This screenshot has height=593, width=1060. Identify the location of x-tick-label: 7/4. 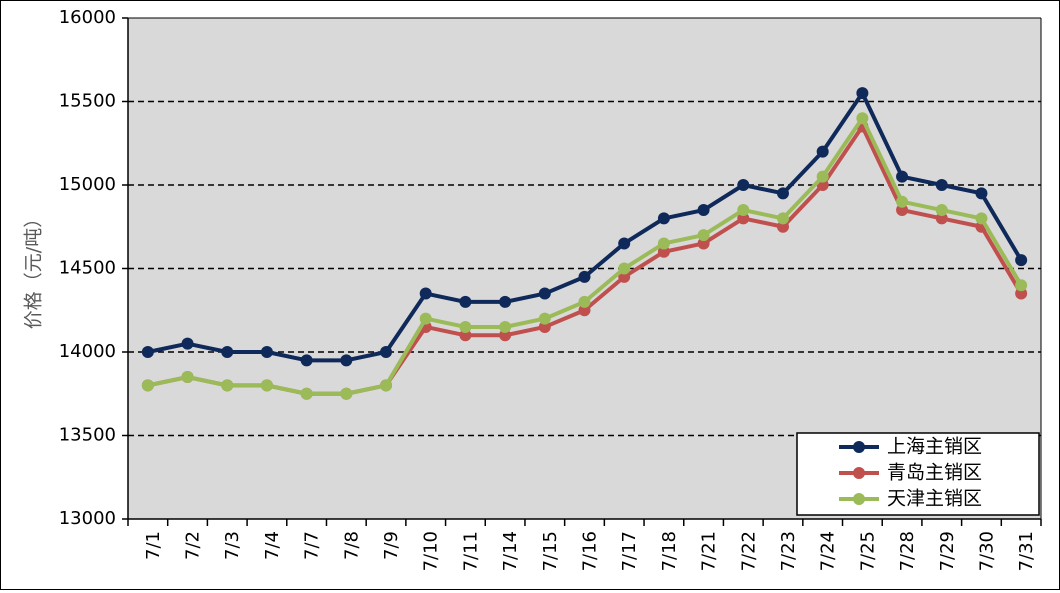
(272, 545).